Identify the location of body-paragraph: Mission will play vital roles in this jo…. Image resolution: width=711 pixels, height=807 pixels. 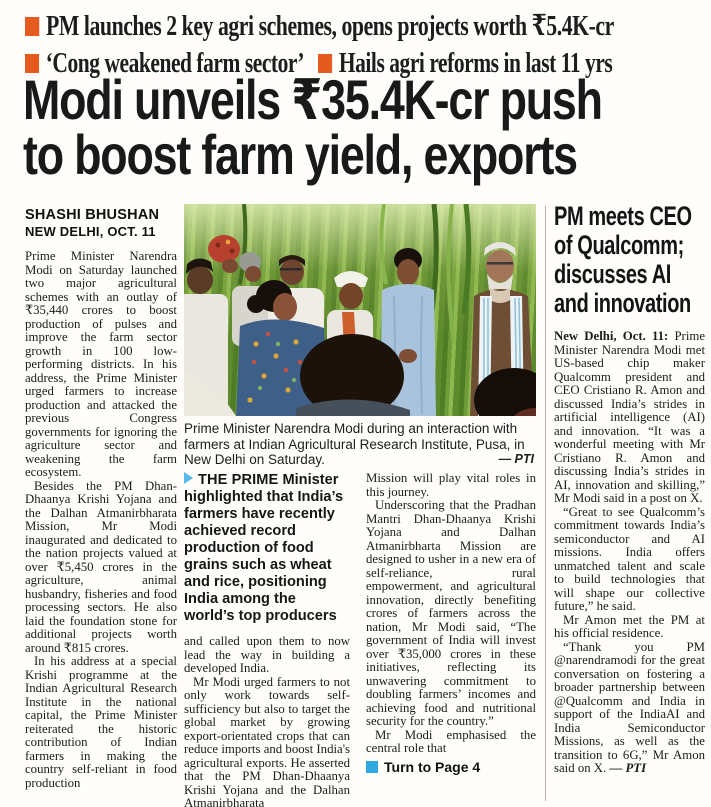
(451, 485).